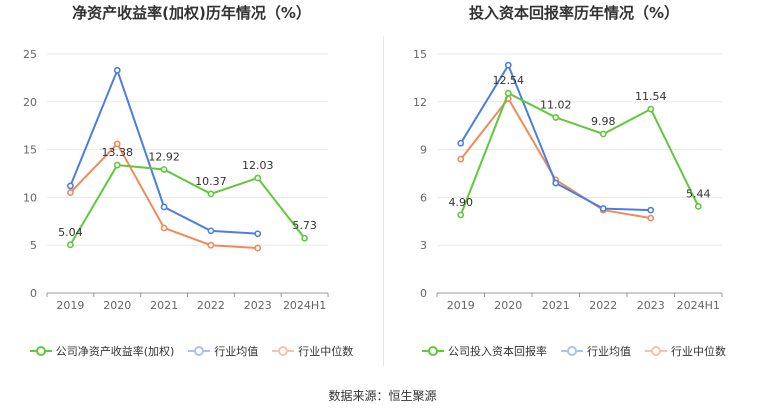  Describe the element at coordinates (382, 396) in the screenshot. I see `data-source: 数据来源：恒生聚源` at that location.